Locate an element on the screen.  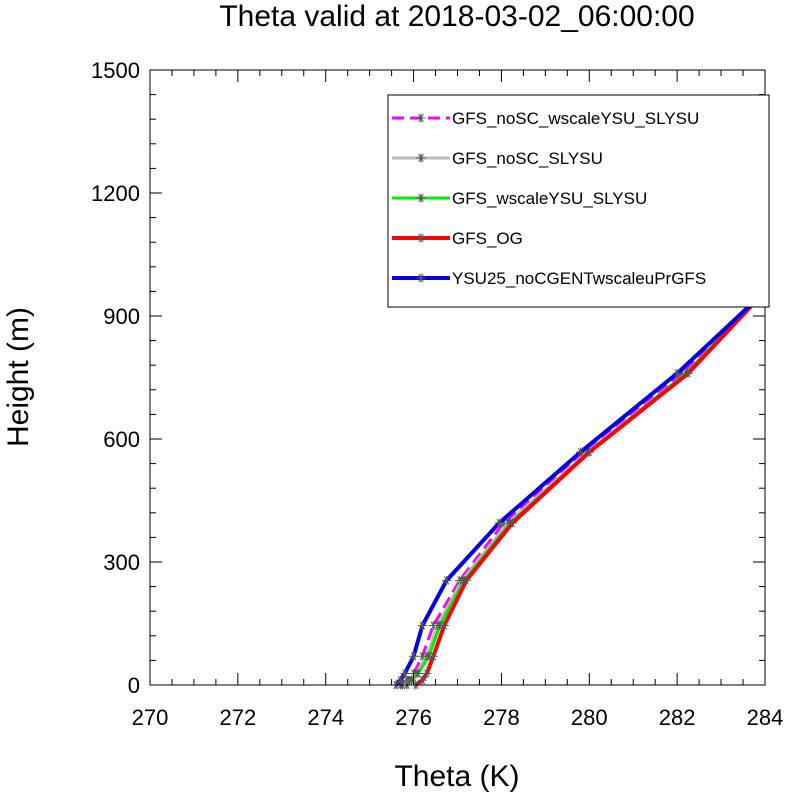
y-tick-label: 0 is located at coordinates (134, 685).